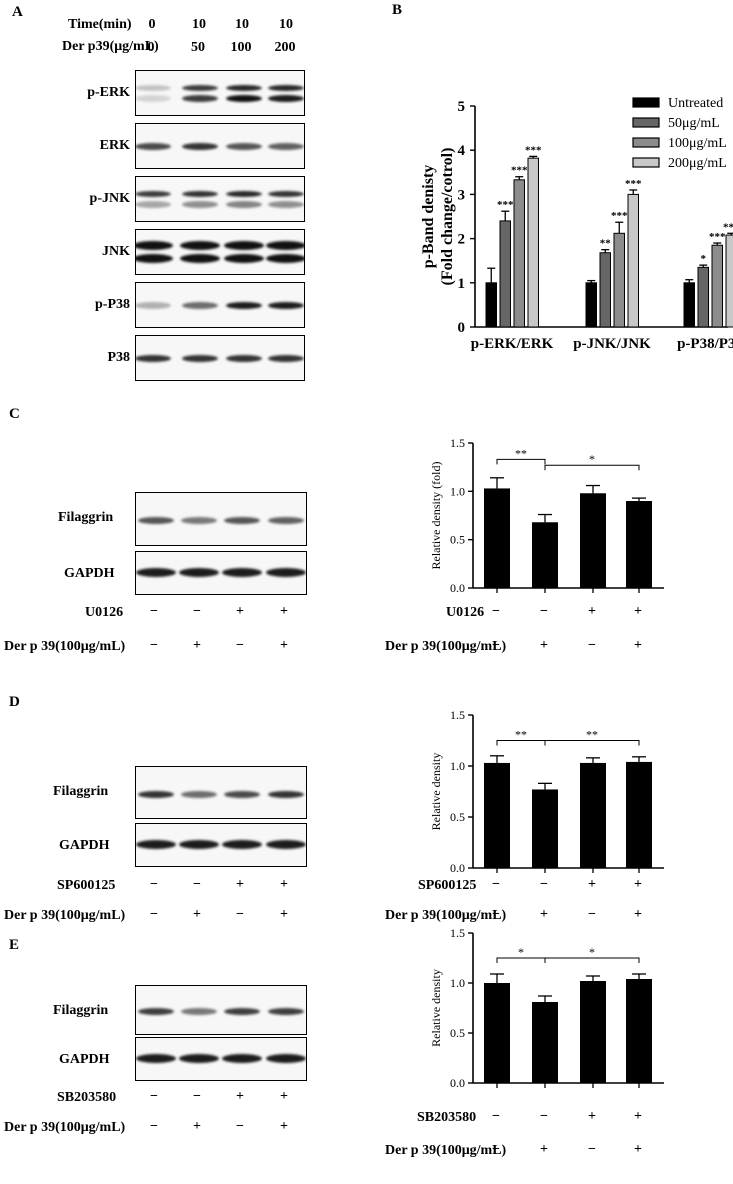 The image size is (733, 1184). What do you see at coordinates (457, 540) in the screenshot?
I see `y-tick-label: 0.5` at bounding box center [457, 540].